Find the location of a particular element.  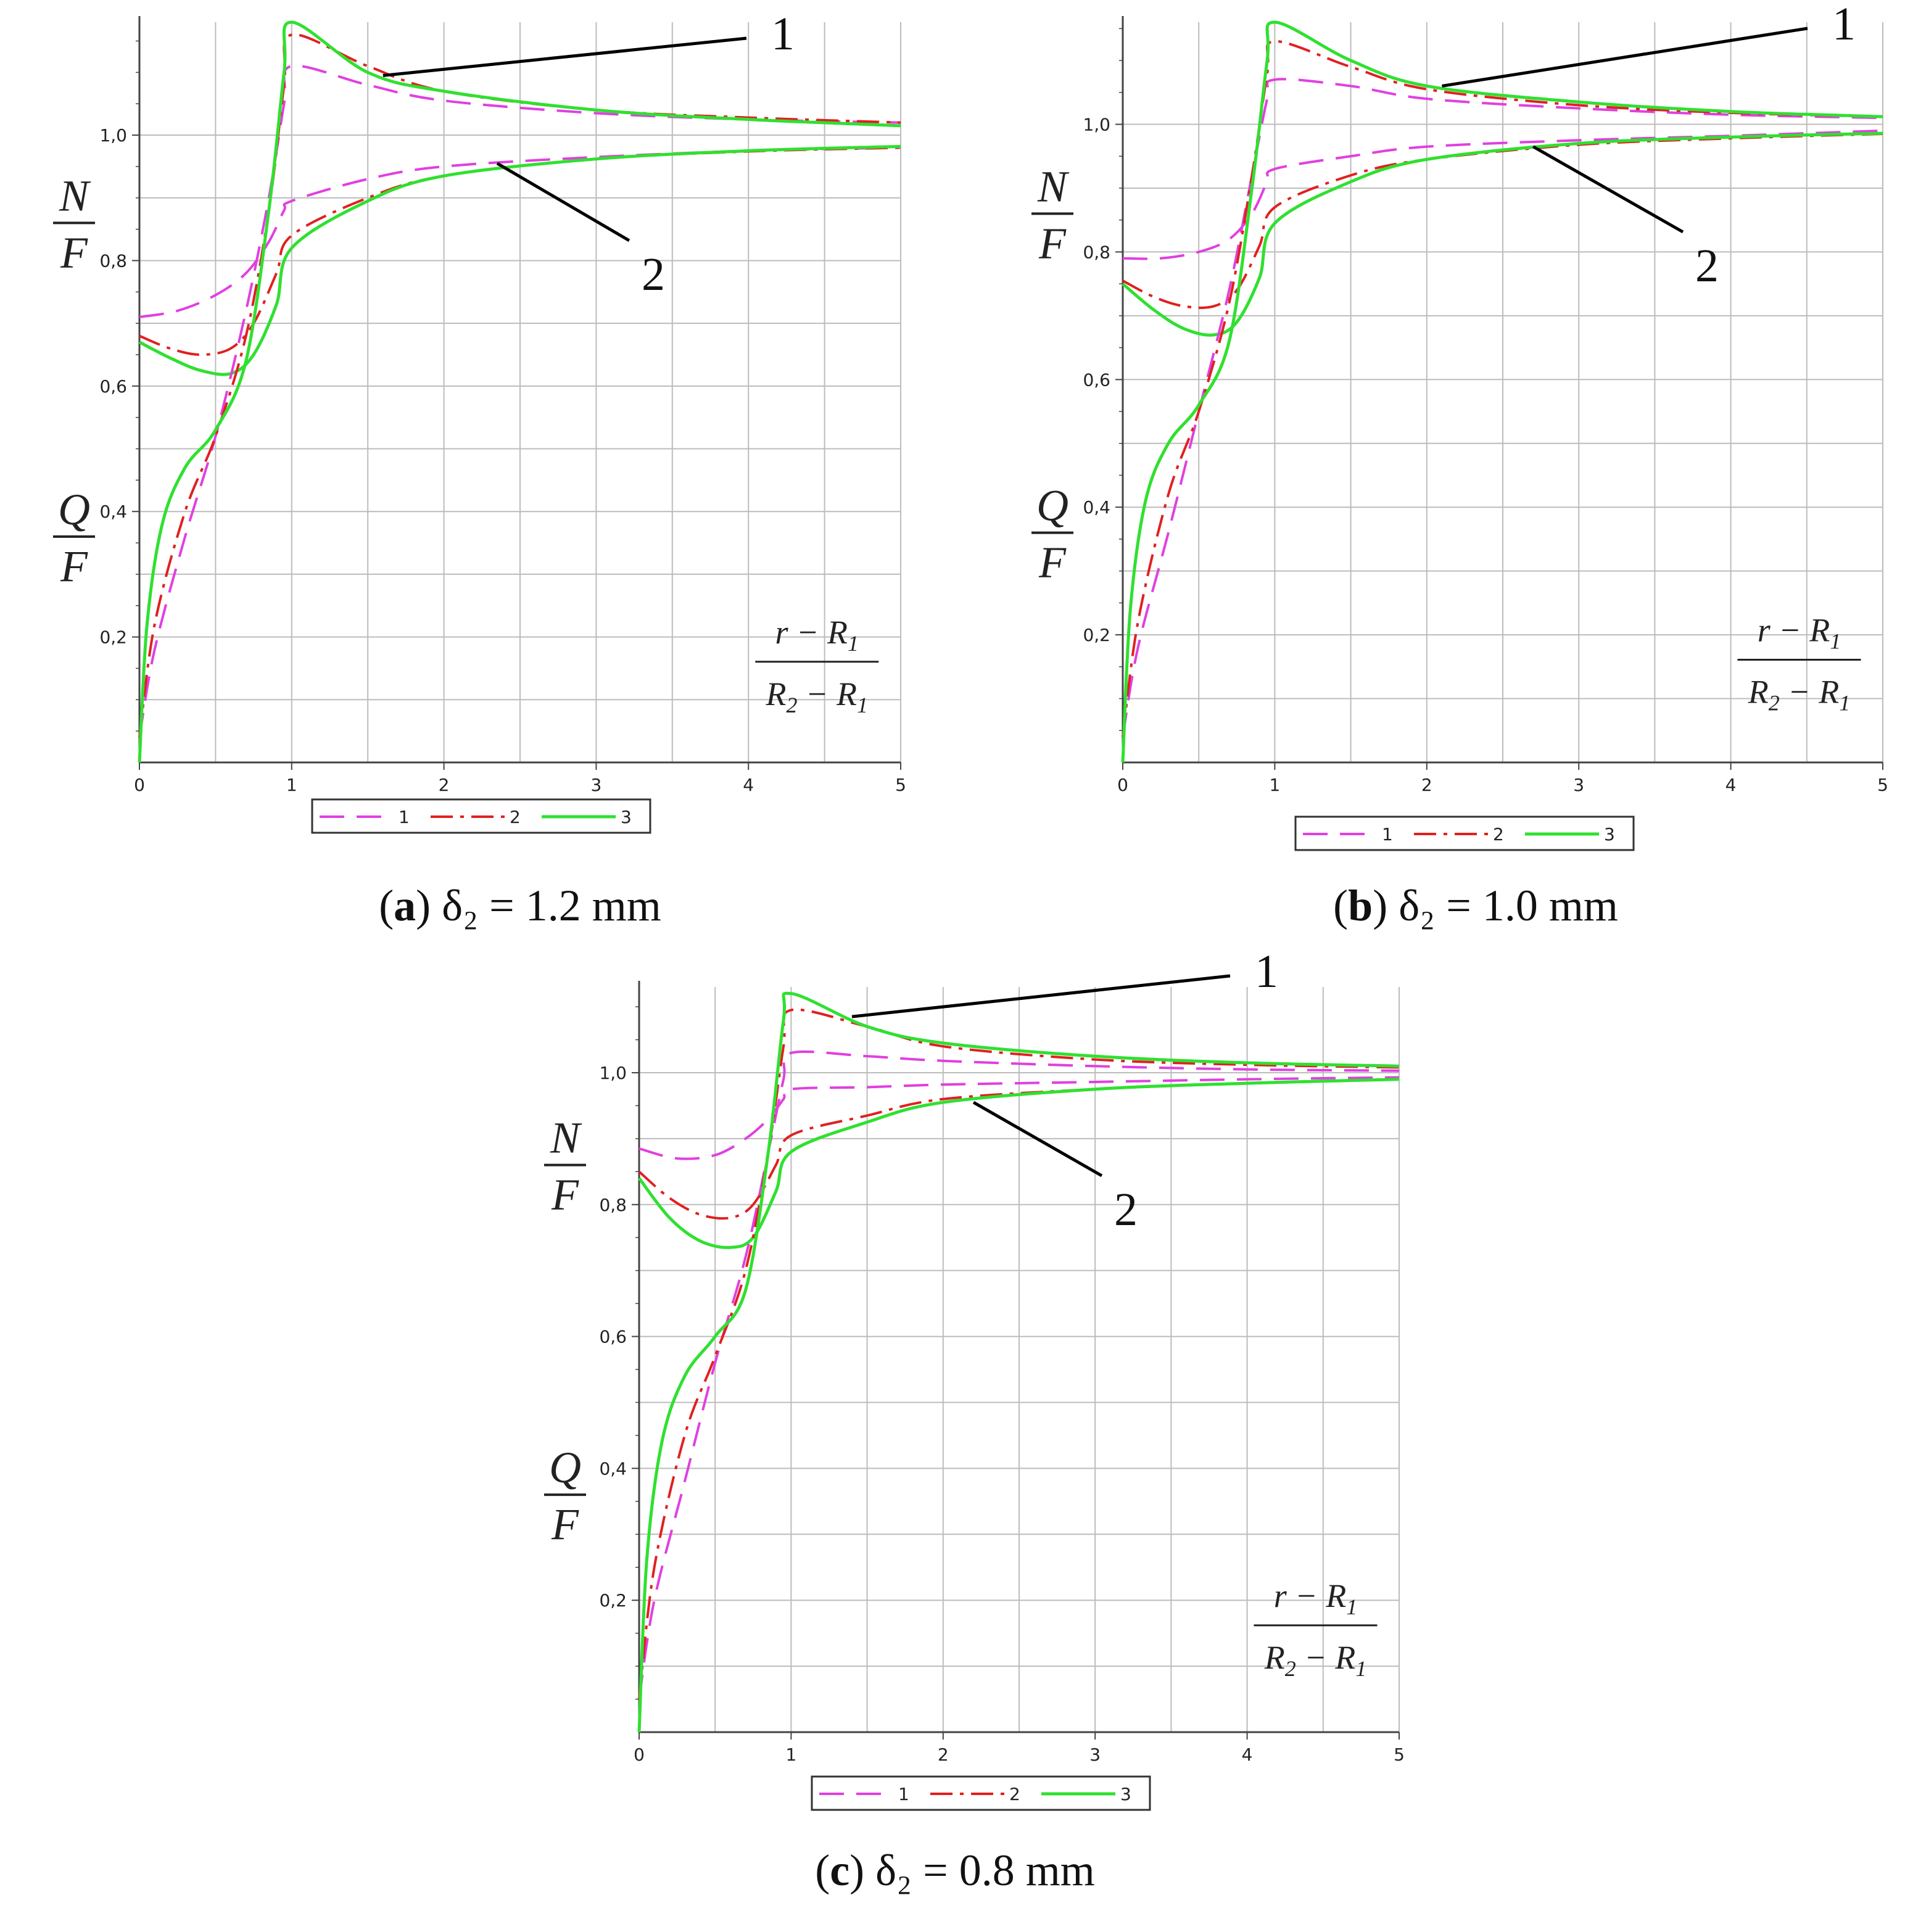

x-label-num-sub: 1 is located at coordinates (1351, 1607).